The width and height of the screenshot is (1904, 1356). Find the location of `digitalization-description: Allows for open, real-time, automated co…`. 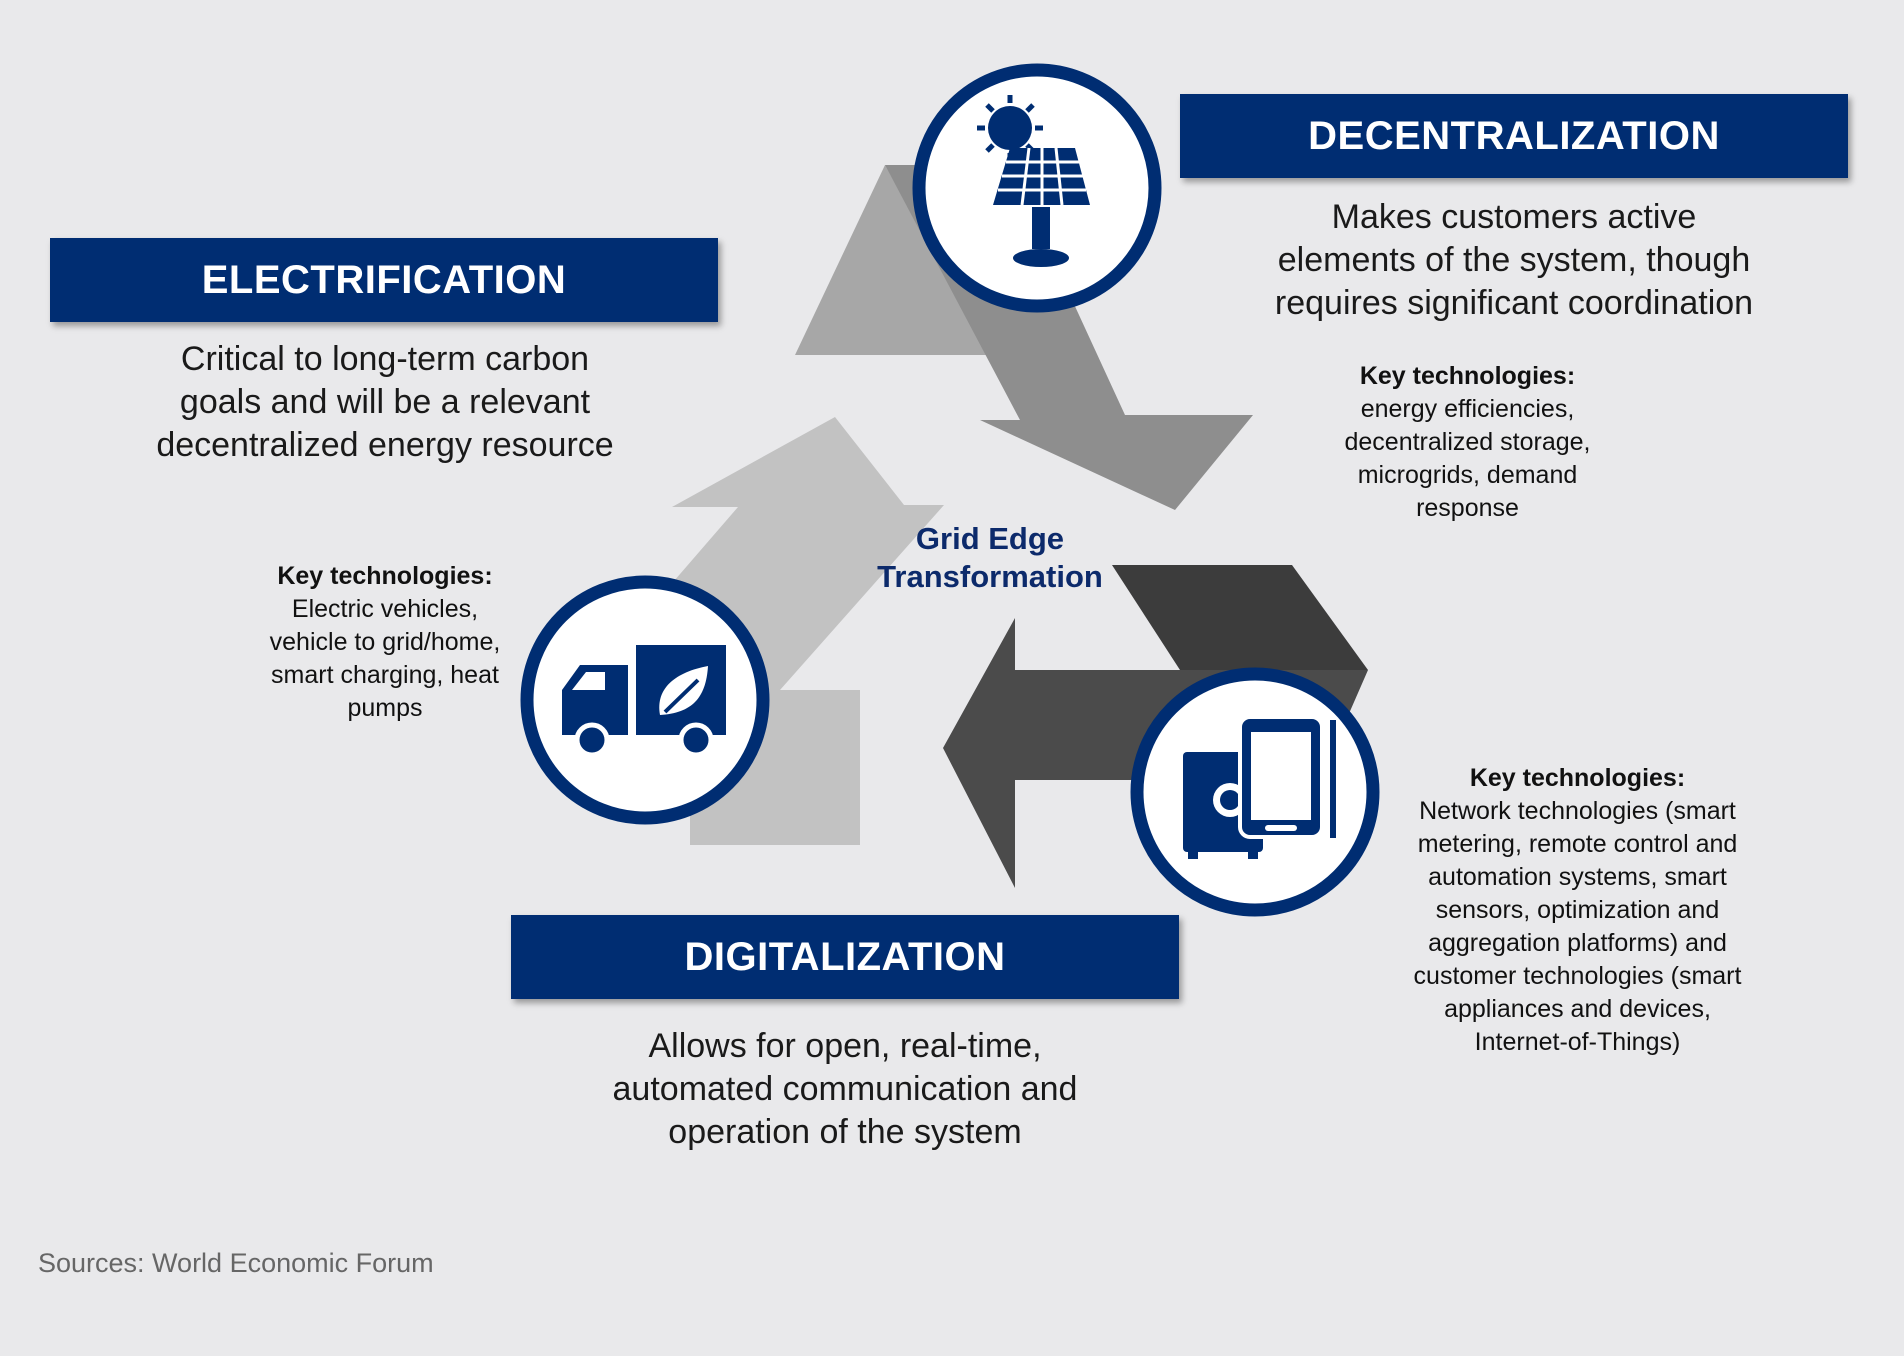

digitalization-description: Allows for open, real-time, automated co… is located at coordinates (845, 1089).